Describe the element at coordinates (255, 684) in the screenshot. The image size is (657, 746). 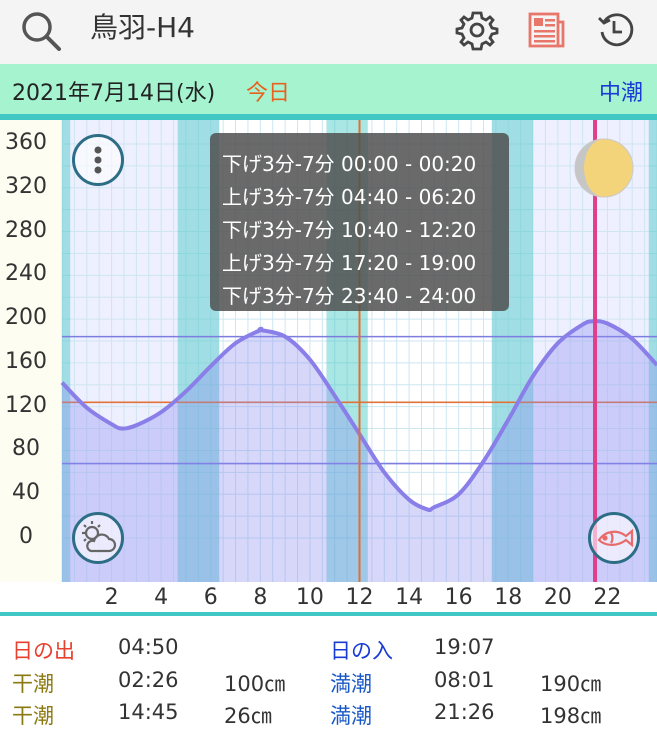
I see `low-tide-height: 100㎝` at that location.